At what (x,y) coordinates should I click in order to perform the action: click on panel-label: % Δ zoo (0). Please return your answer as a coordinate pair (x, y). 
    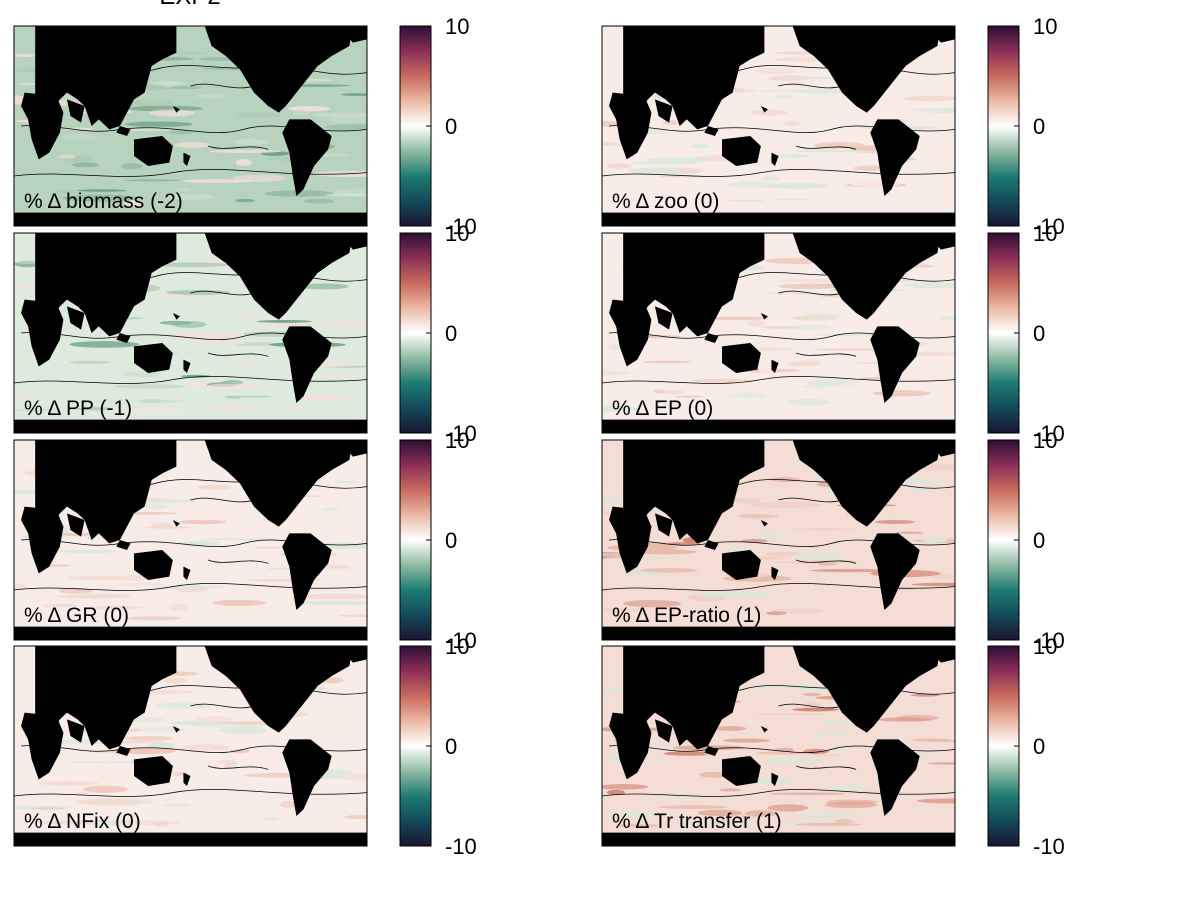
    Looking at the image, I should click on (665, 201).